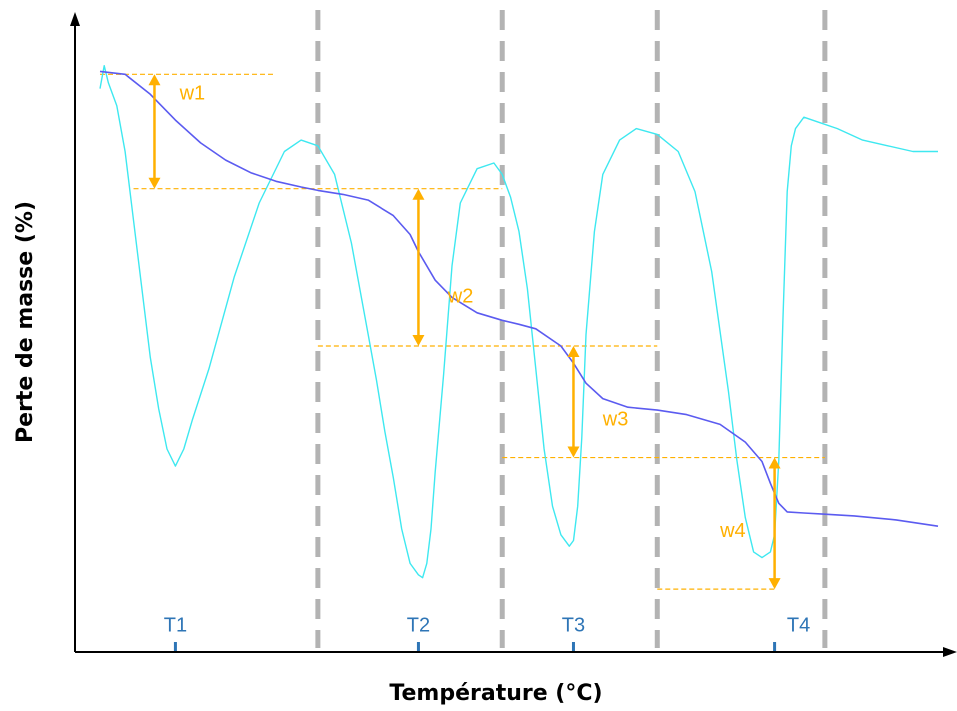 This screenshot has height=711, width=957. I want to click on x-ticks: T1 T2 T3 T4, so click(487, 633).